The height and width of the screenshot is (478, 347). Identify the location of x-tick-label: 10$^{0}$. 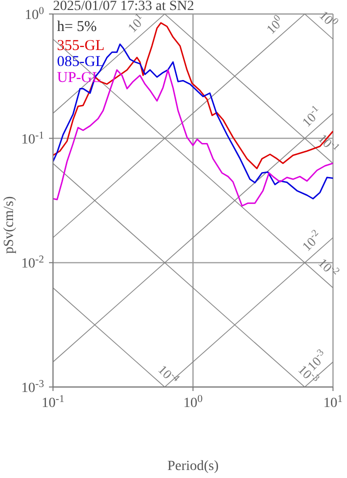
(193, 402).